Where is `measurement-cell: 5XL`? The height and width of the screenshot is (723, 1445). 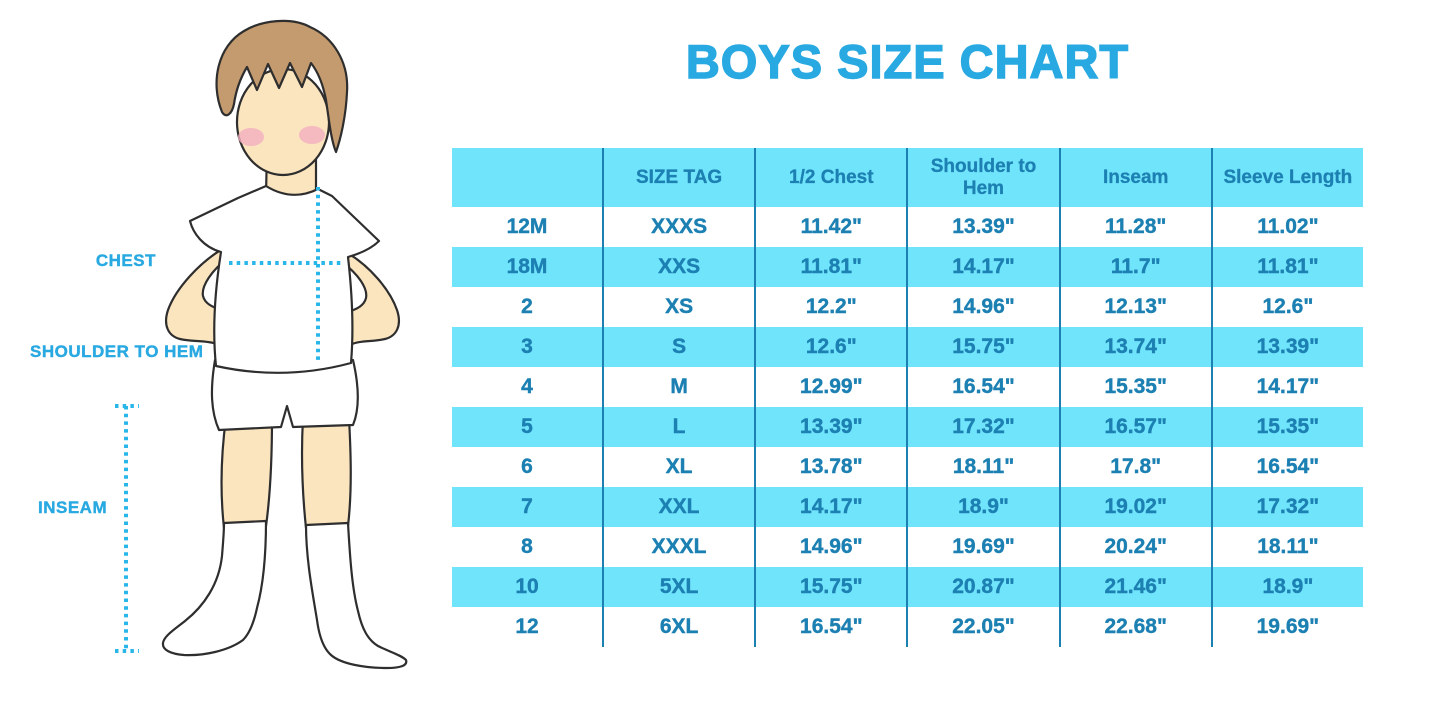
measurement-cell: 5XL is located at coordinates (678, 587).